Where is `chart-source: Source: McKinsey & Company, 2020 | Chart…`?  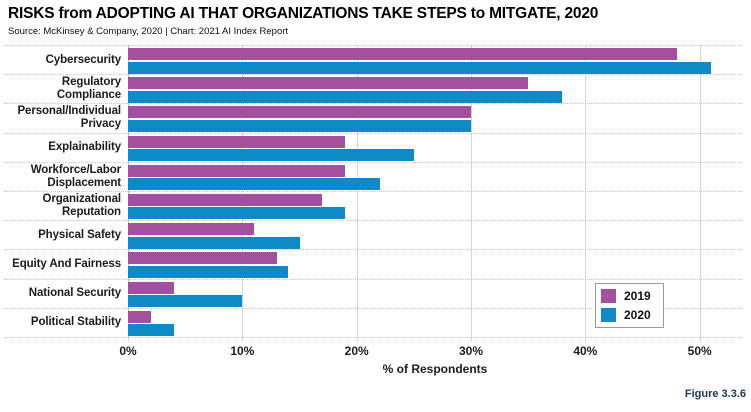
chart-source: Source: McKinsey & Company, 2020 | Chart… is located at coordinates (148, 31).